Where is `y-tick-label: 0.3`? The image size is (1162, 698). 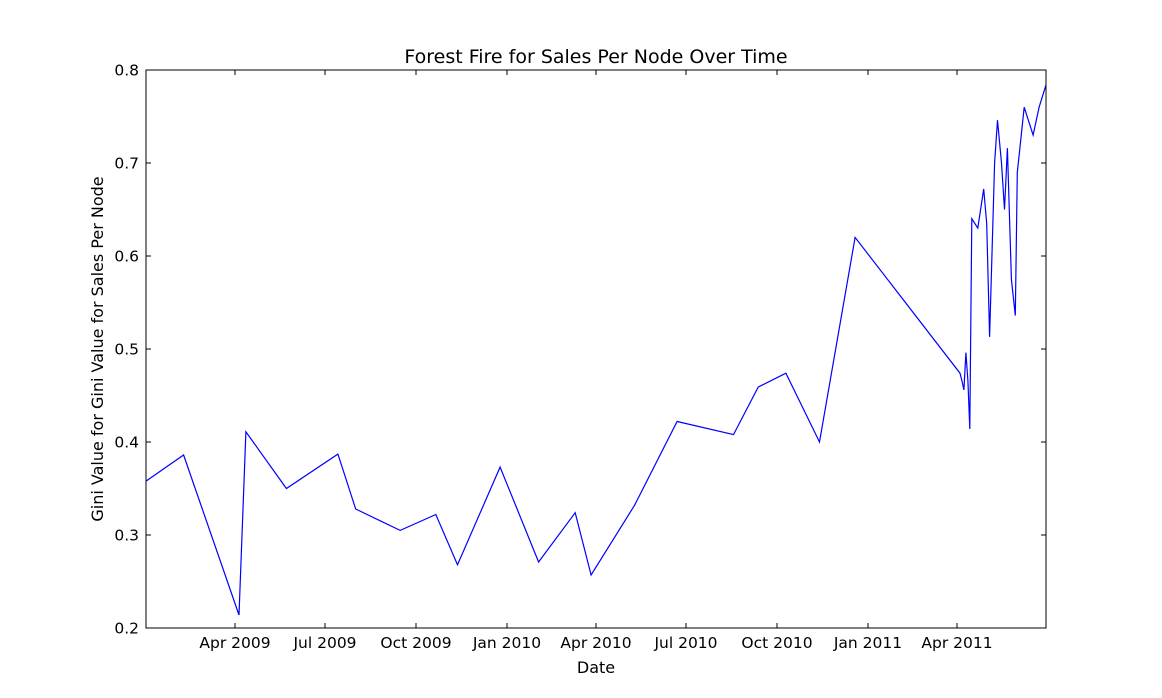 y-tick-label: 0.3 is located at coordinates (126, 536).